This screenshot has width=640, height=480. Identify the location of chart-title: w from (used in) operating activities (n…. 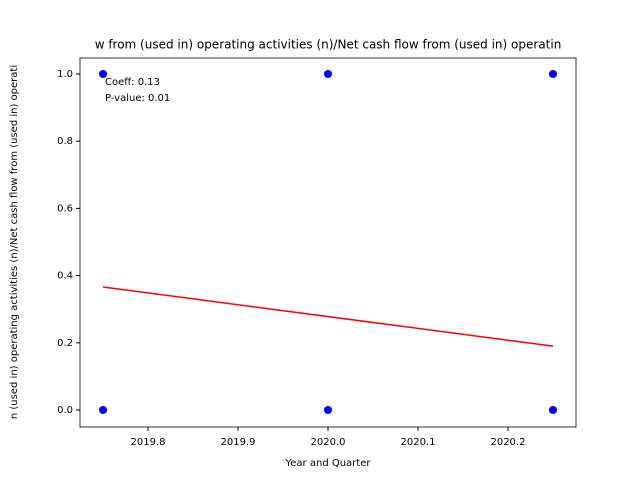
(328, 45).